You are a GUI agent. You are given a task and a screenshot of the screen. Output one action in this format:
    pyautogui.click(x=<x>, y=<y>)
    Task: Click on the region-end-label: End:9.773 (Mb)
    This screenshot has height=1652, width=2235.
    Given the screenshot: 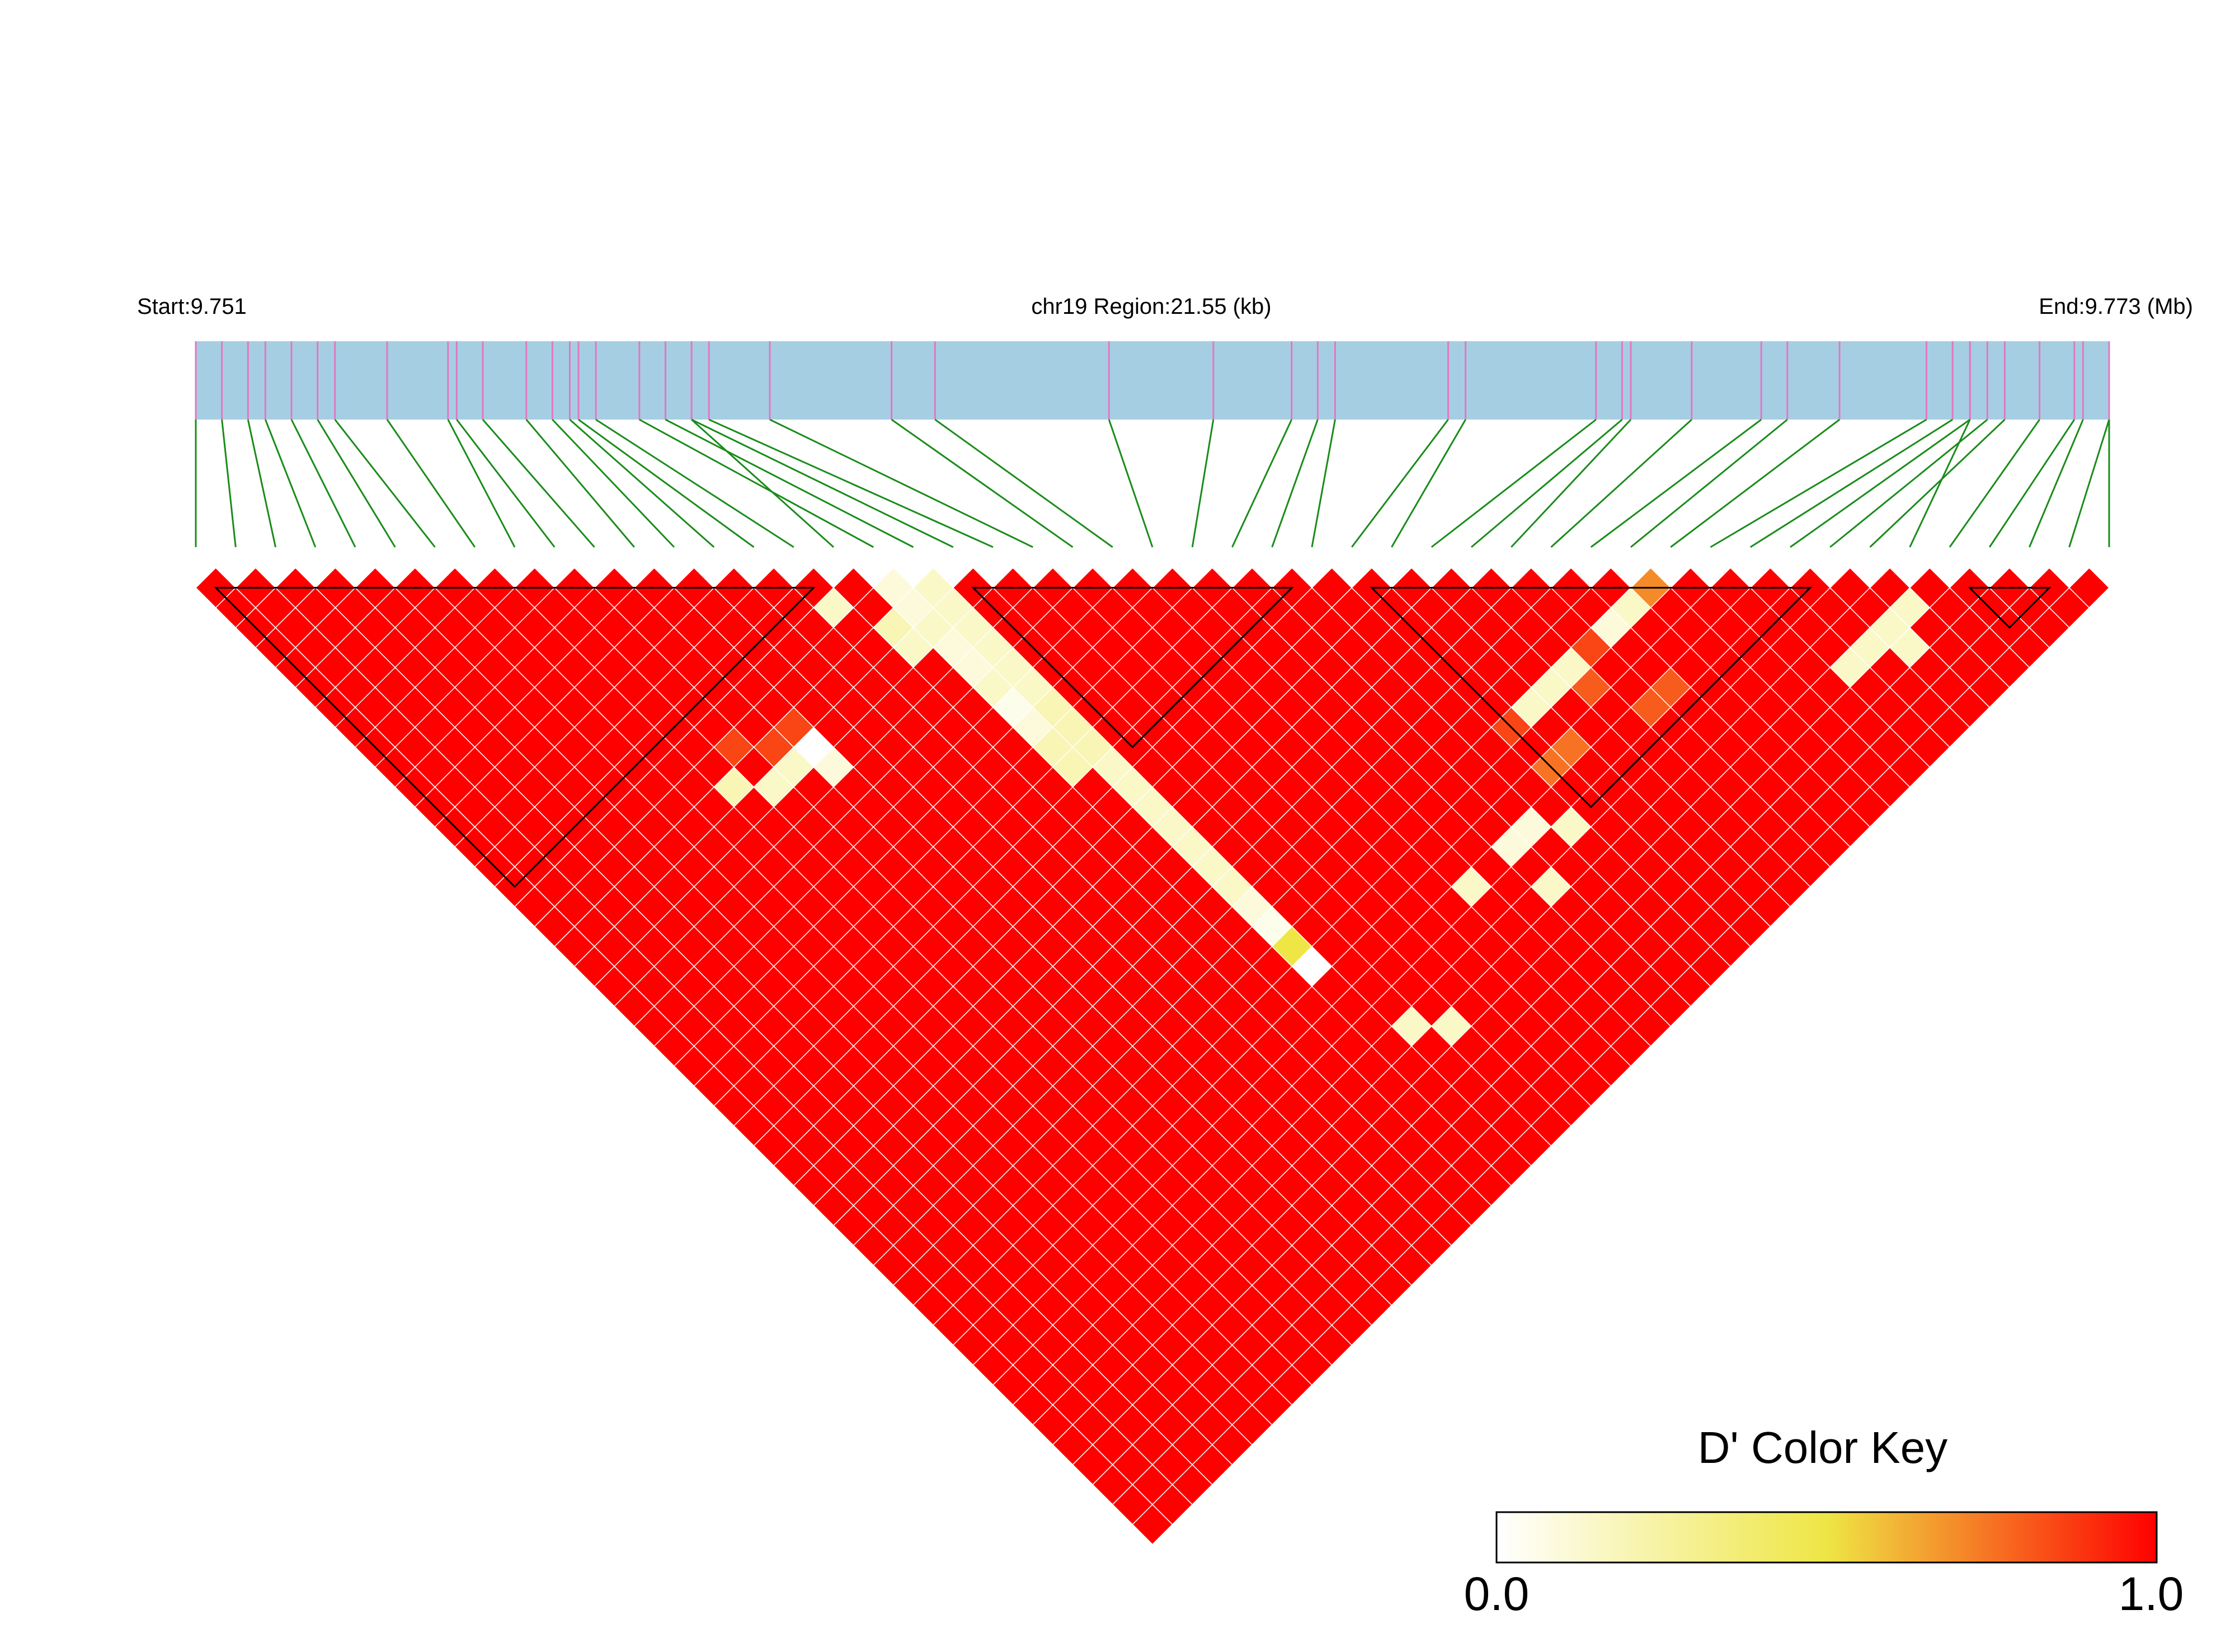 What is the action you would take?
    pyautogui.click(x=2116, y=306)
    